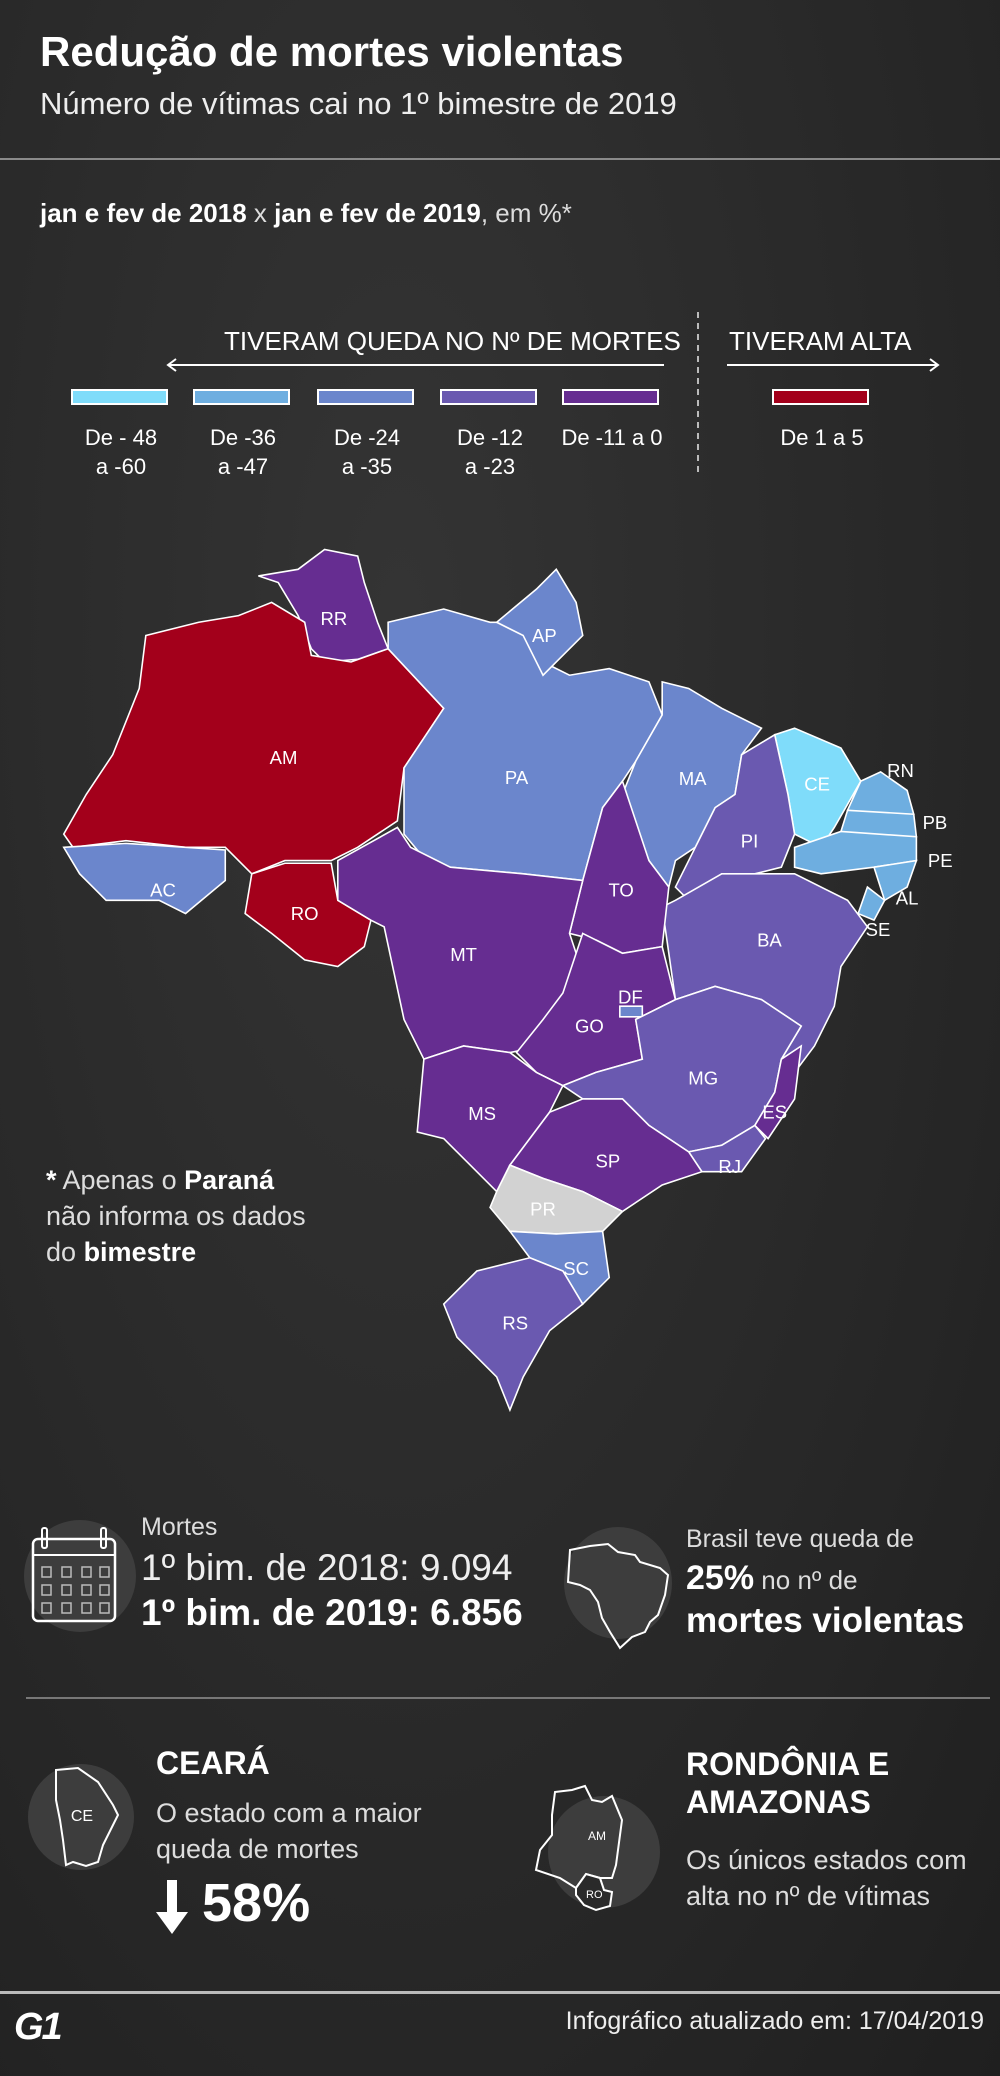 The height and width of the screenshot is (2076, 1000). I want to click on state-ap, so click(539, 622).